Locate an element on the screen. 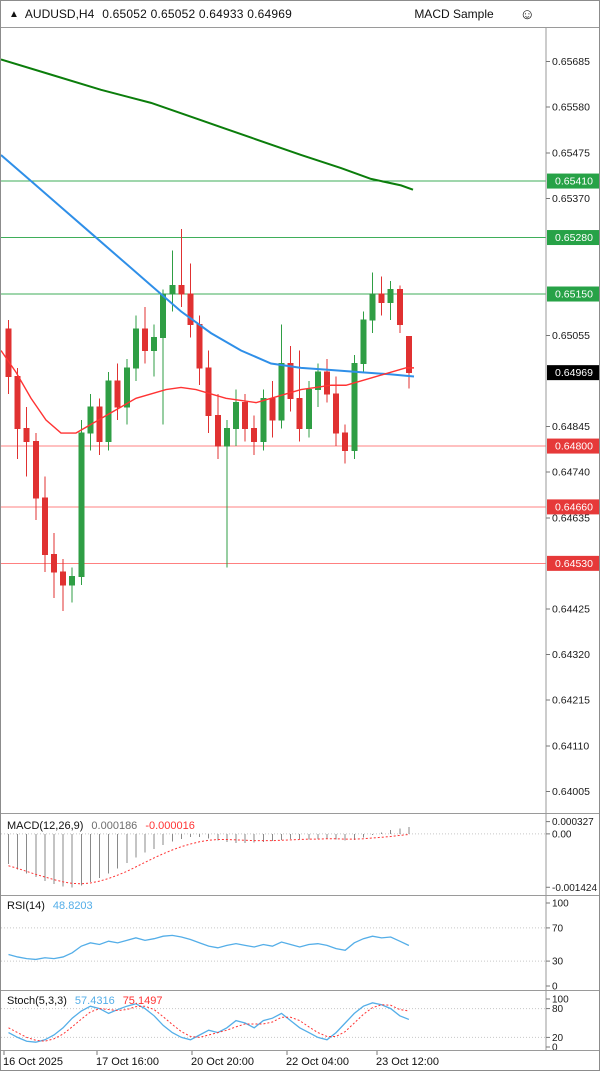 This screenshot has height=1071, width=600. svg-text: 80 is located at coordinates (558, 1009).